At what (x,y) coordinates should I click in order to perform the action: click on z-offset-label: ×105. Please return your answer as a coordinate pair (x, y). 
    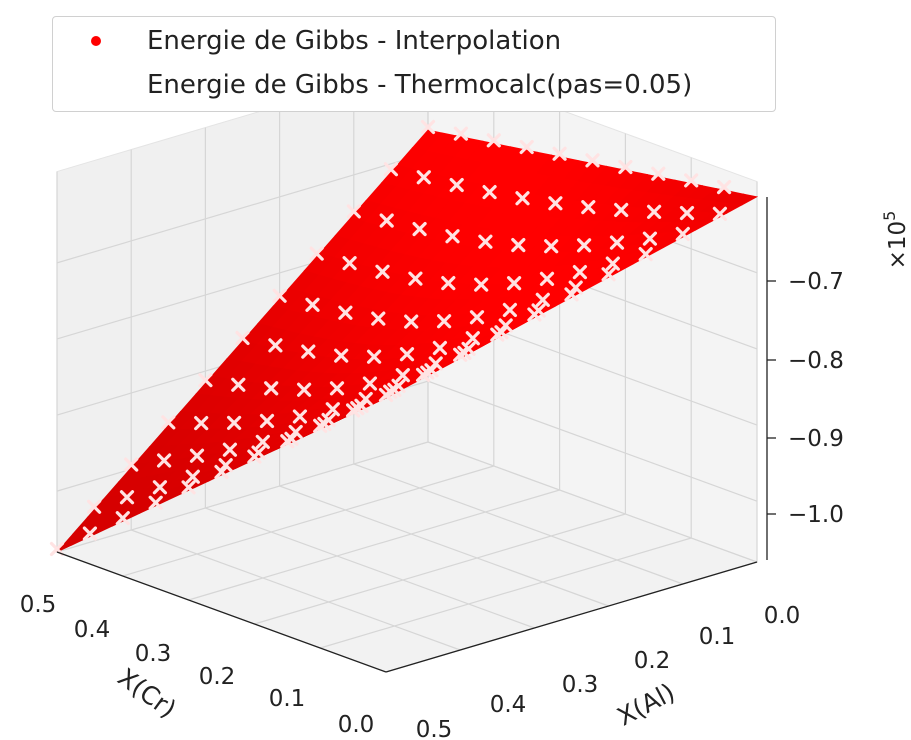
    Looking at the image, I should click on (895, 240).